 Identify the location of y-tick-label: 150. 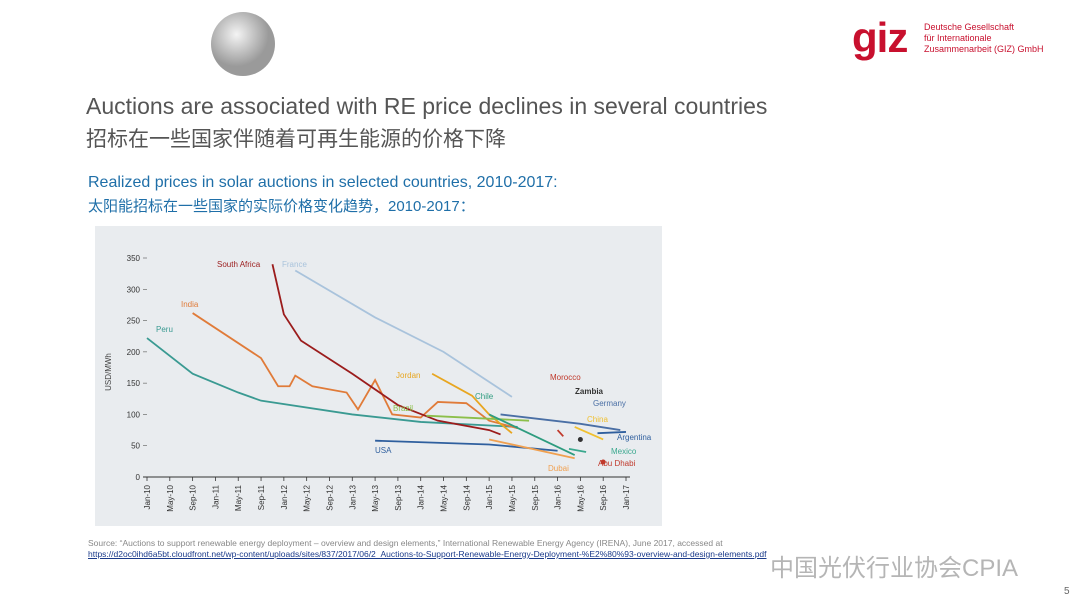
(134, 383).